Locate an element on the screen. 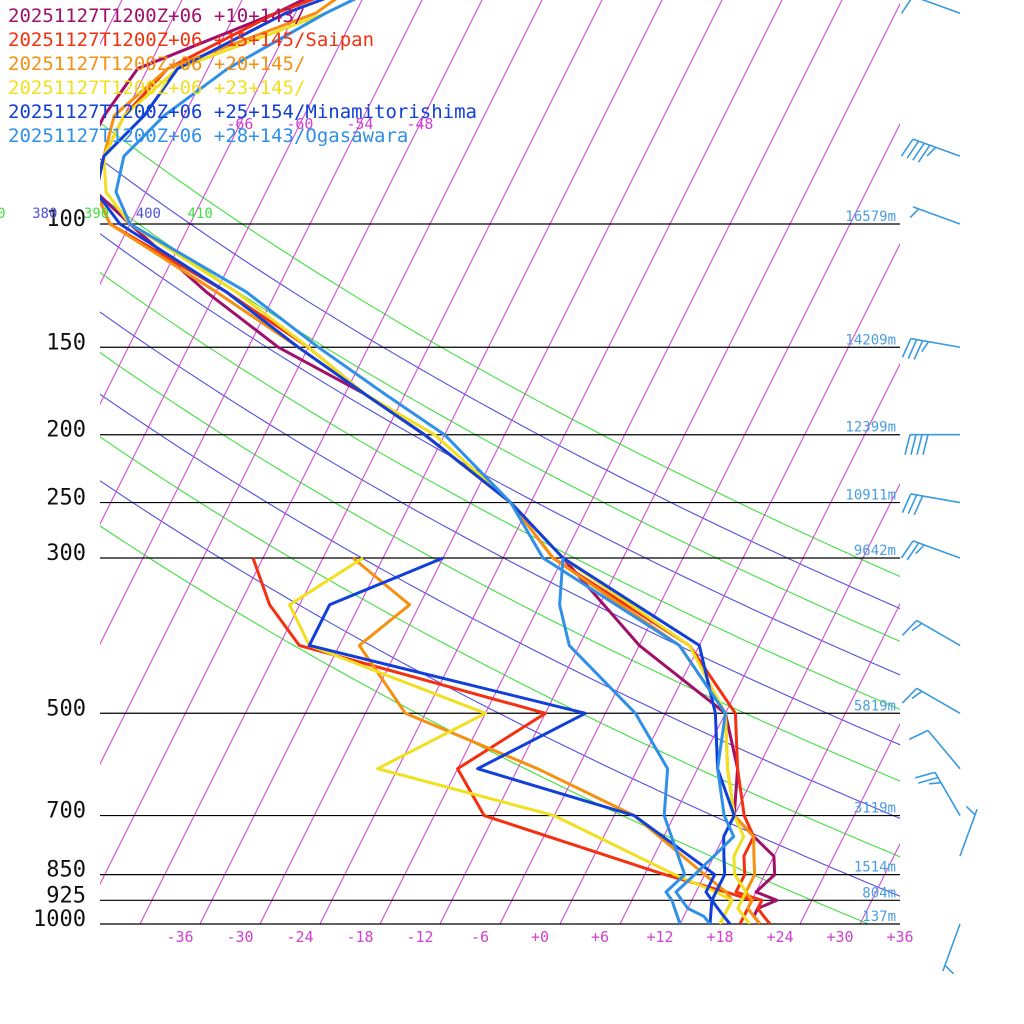 The image size is (1024, 1024). temperature-tick-12: +36 is located at coordinates (899, 937).